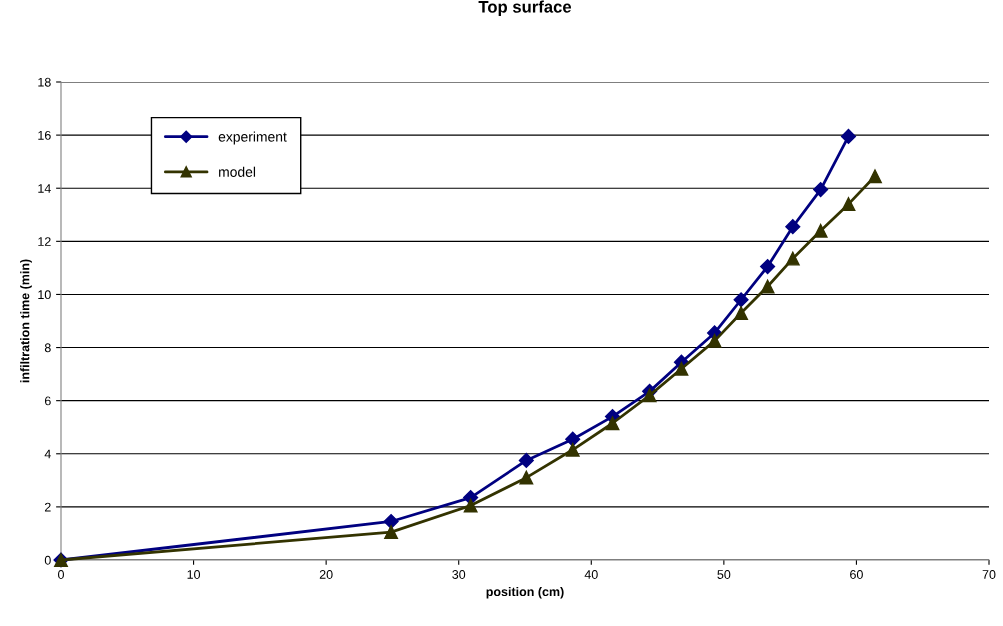 The width and height of the screenshot is (1003, 626). What do you see at coordinates (61, 574) in the screenshot?
I see `x-tick-label: 0` at bounding box center [61, 574].